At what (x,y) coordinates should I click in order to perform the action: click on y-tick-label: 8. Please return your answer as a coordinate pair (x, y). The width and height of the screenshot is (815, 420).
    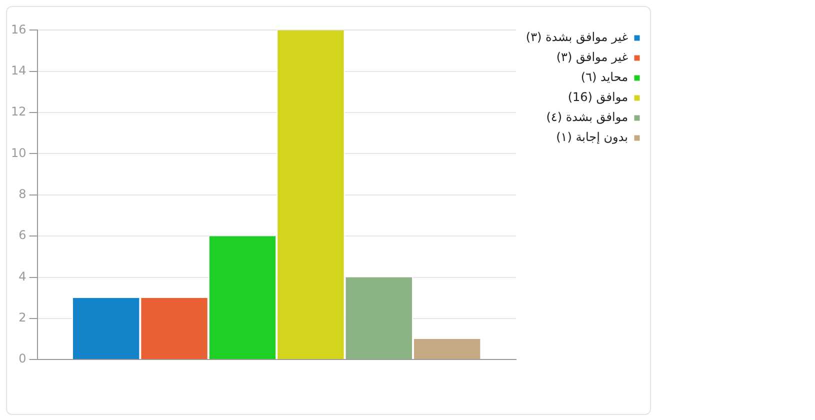
    Looking at the image, I should click on (22, 194).